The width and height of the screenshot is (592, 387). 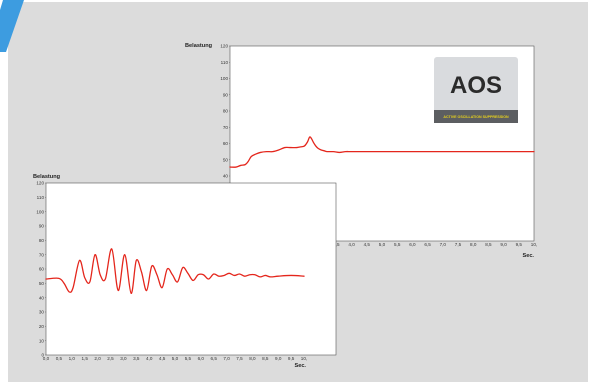 I want to click on aos-badge-subtitle: ACTIVE OSCILLATION SUPPRESSION, so click(x=476, y=117).